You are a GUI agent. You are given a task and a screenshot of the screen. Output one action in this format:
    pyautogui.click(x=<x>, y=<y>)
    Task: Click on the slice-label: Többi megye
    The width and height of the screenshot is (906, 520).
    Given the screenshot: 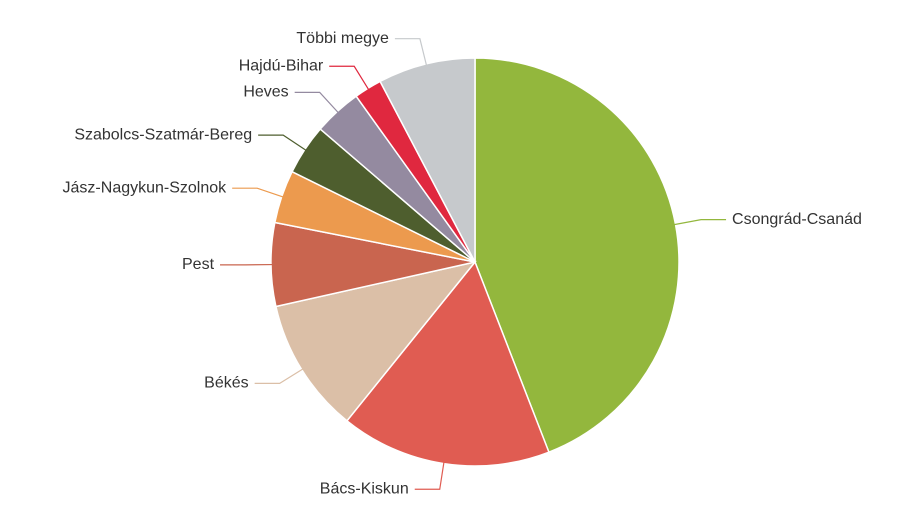 What is the action you would take?
    pyautogui.click(x=342, y=38)
    